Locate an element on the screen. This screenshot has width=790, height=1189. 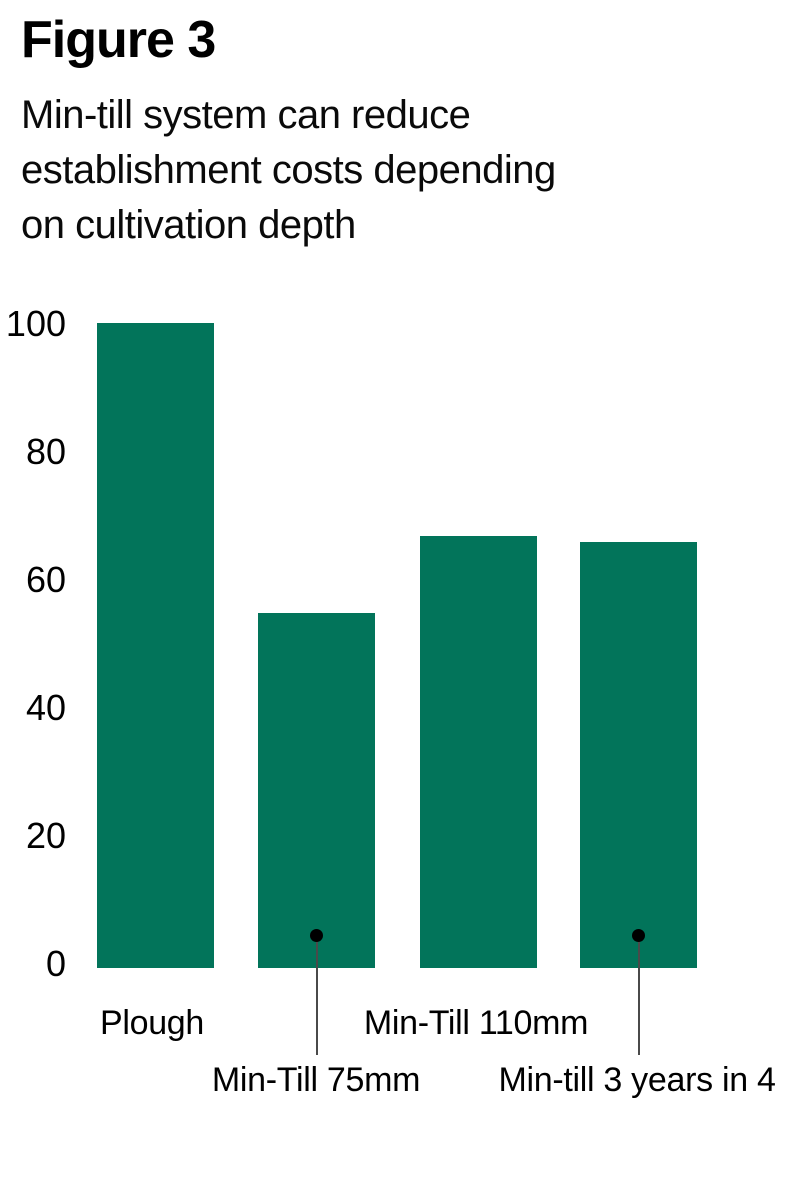
y-axis-tick-100: 100 is located at coordinates (35, 323).